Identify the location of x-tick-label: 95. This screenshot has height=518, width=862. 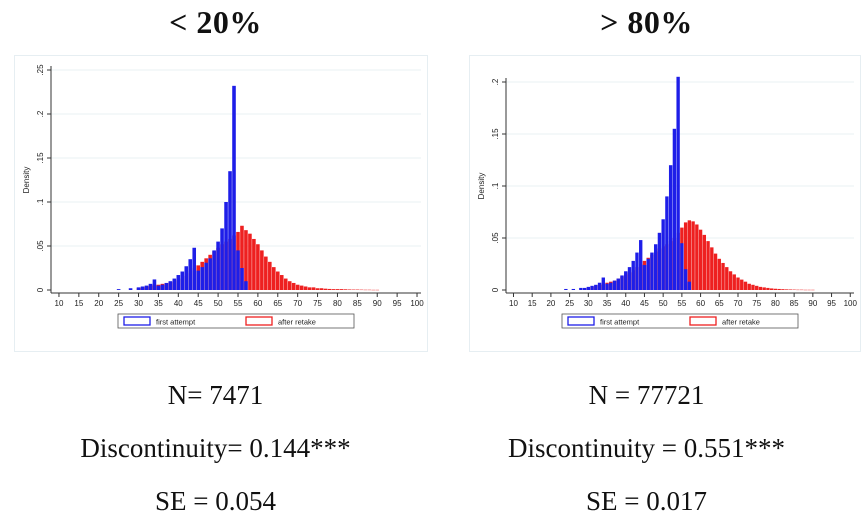
(397, 303).